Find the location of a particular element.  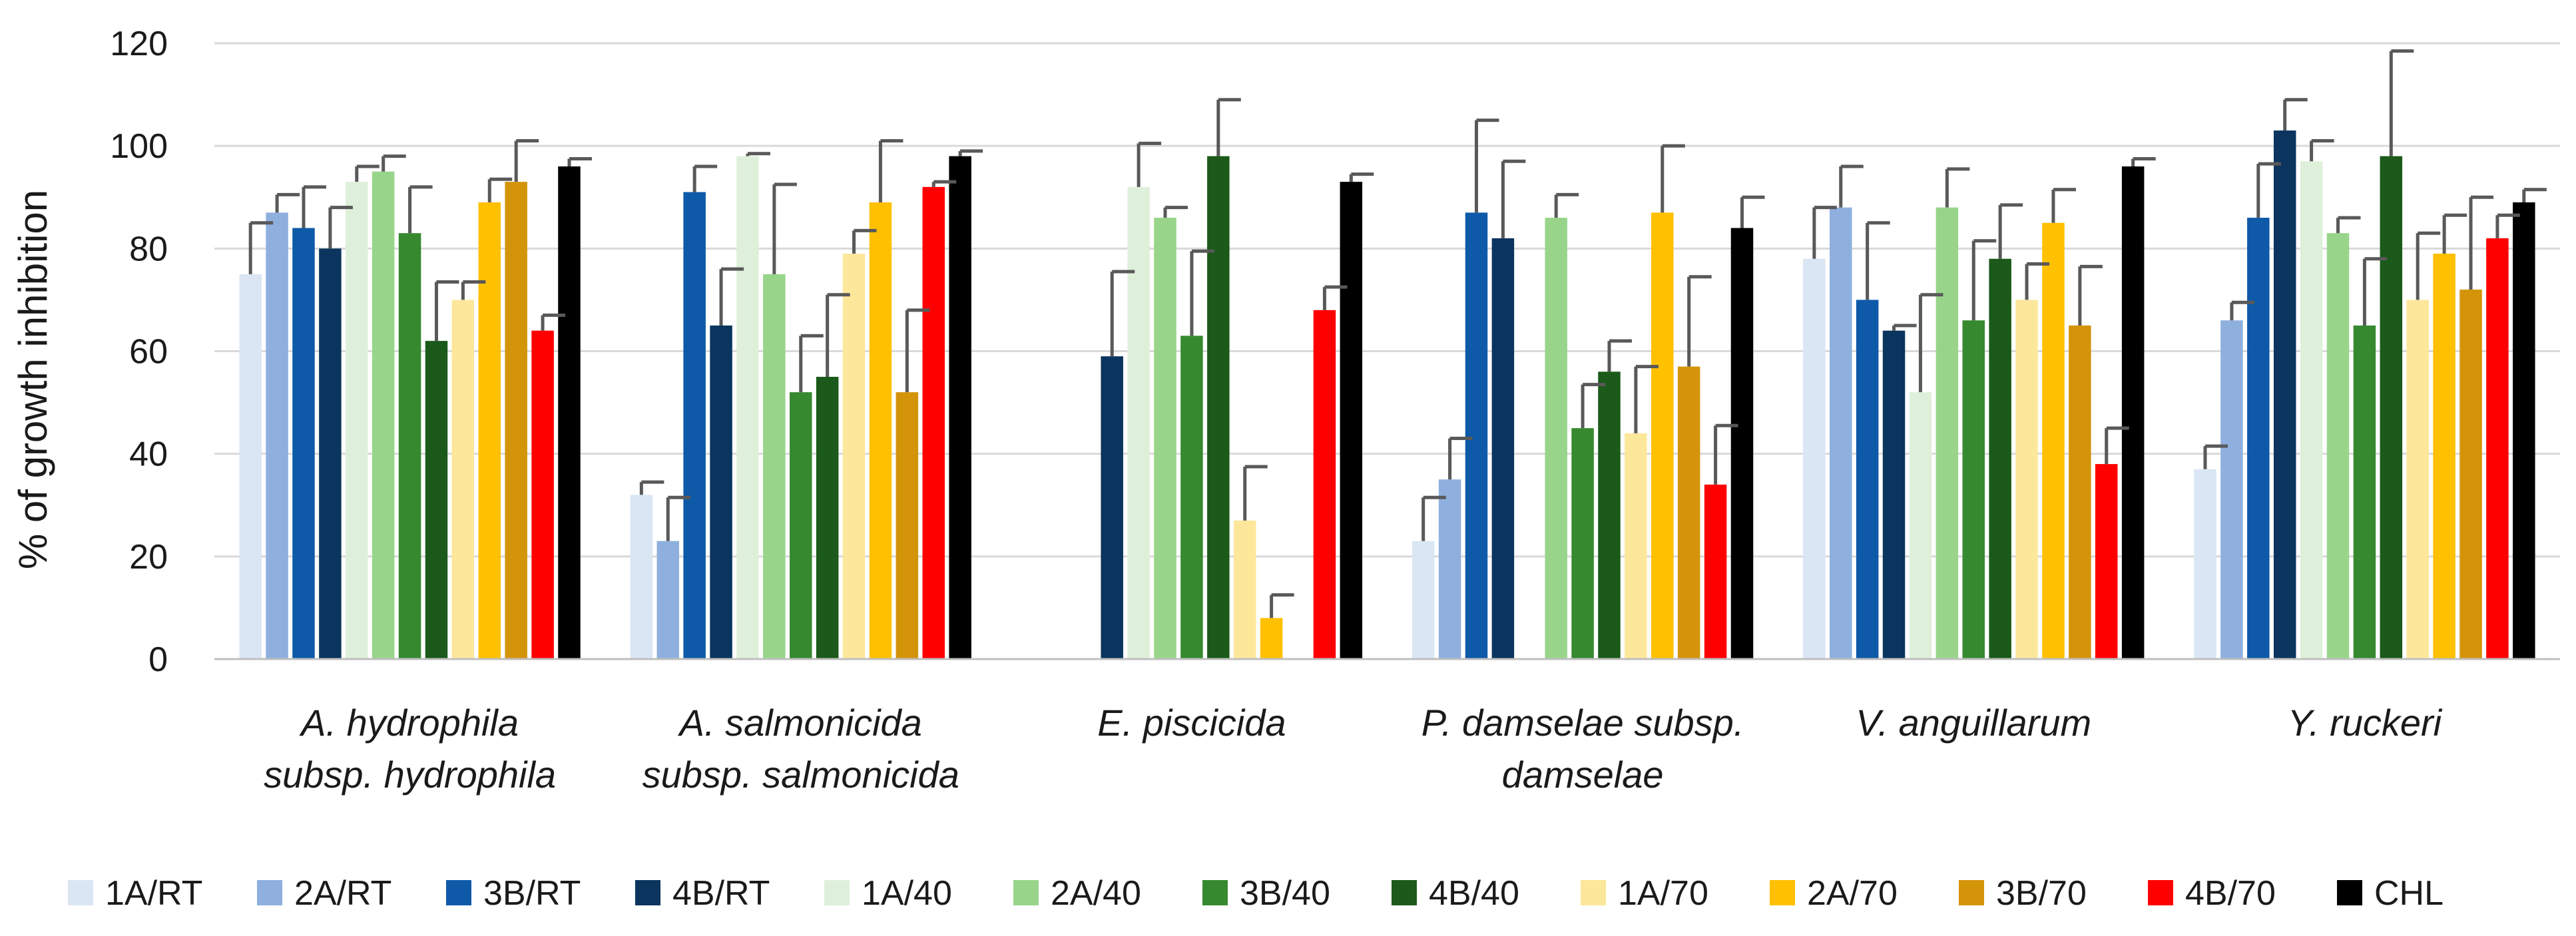

legend-swatch-2A/70 is located at coordinates (1783, 892).